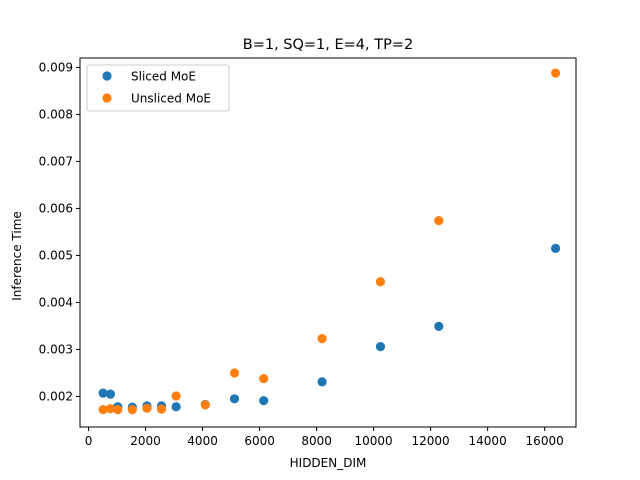 The height and width of the screenshot is (480, 640). Describe the element at coordinates (545, 441) in the screenshot. I see `x-tick-label: 16000` at that location.